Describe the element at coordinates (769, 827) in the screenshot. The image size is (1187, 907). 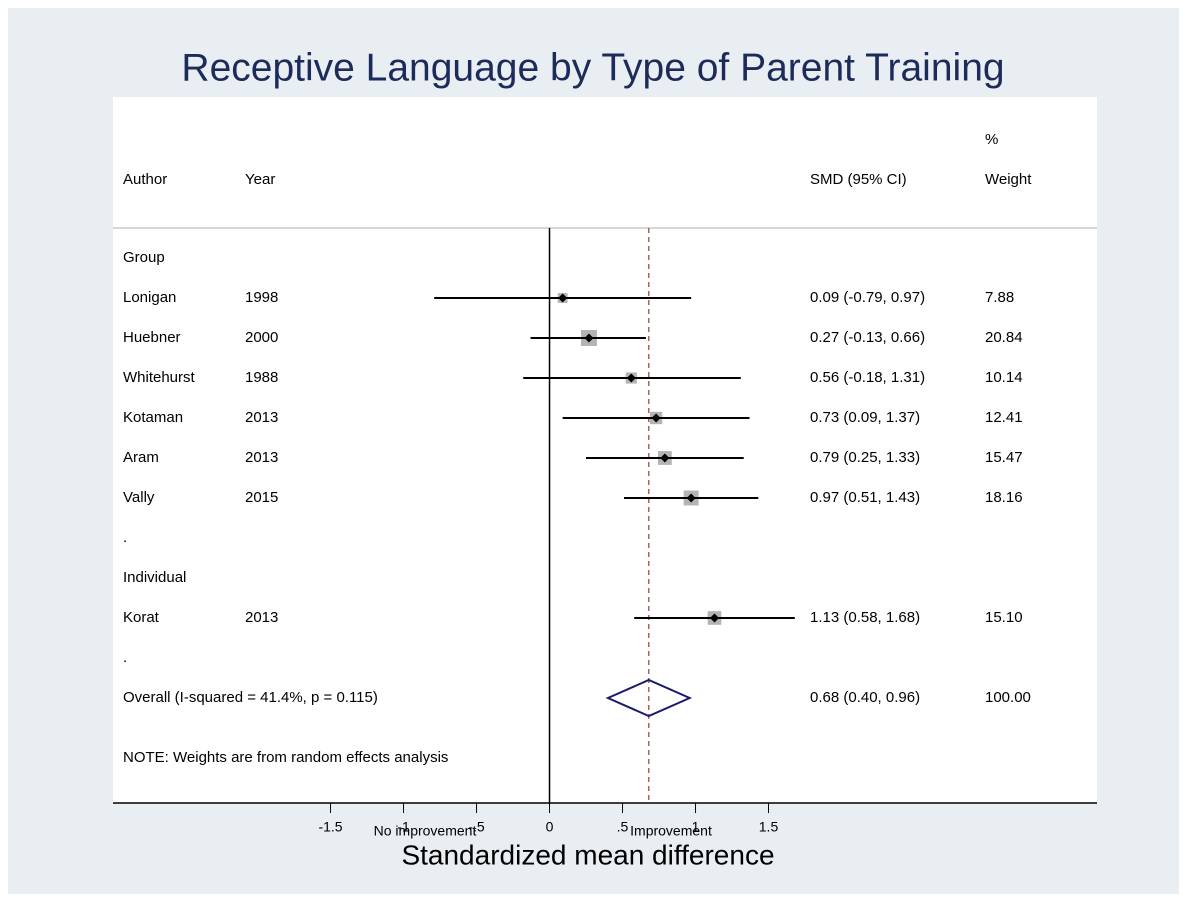
I see `x-tick-label: 1.5` at that location.